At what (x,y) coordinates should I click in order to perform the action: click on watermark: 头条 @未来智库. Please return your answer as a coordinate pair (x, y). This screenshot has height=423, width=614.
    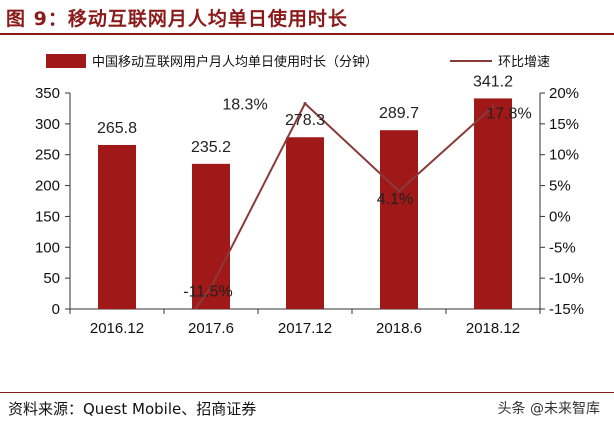
    Looking at the image, I should click on (548, 409).